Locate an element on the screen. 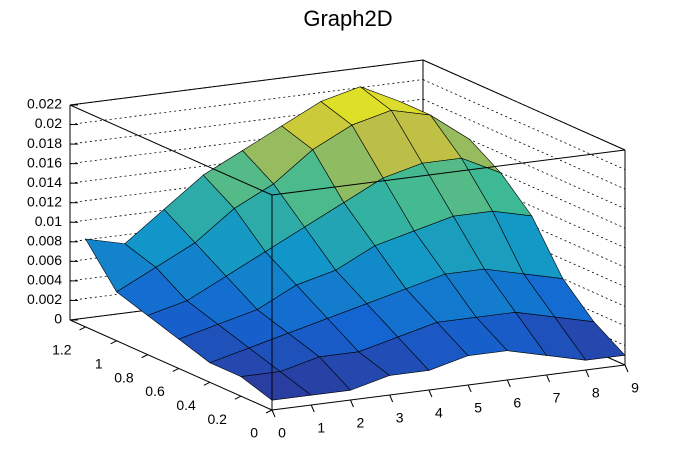  x-tick-label: 9 is located at coordinates (635, 388).